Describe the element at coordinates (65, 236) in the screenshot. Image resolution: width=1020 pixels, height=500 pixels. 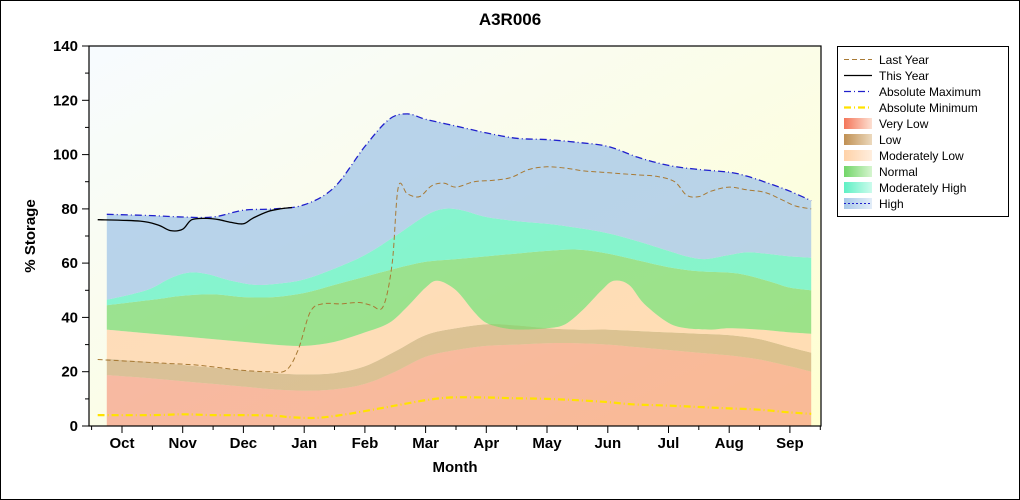
I see `y-tick-labels: 0 20 40 60 80 100 120 140` at that location.